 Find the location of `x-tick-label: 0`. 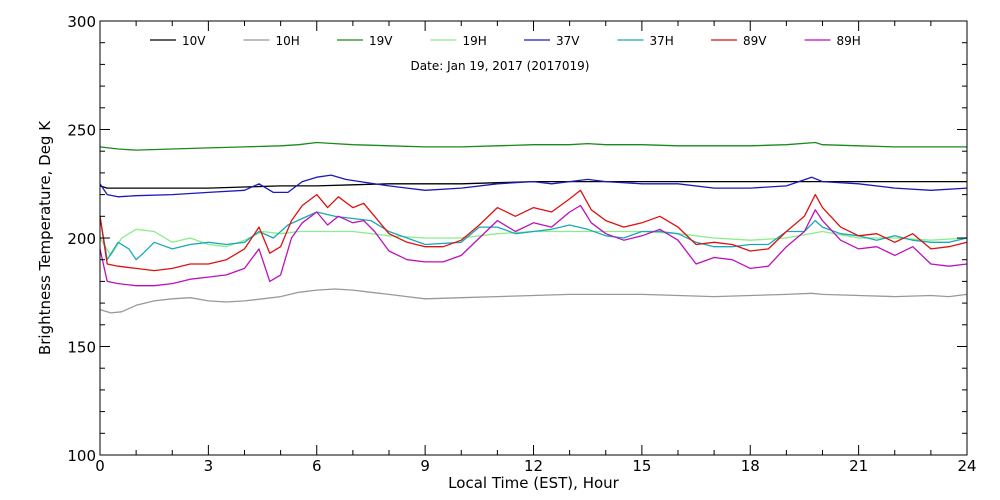

x-tick-label: 0 is located at coordinates (100, 466).